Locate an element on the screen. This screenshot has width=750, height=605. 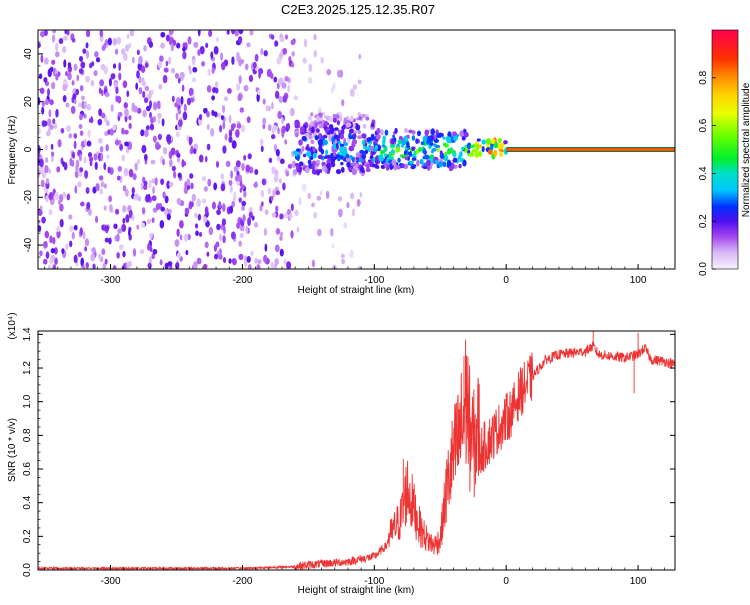
spectrogram-region is located at coordinates (487, 148).